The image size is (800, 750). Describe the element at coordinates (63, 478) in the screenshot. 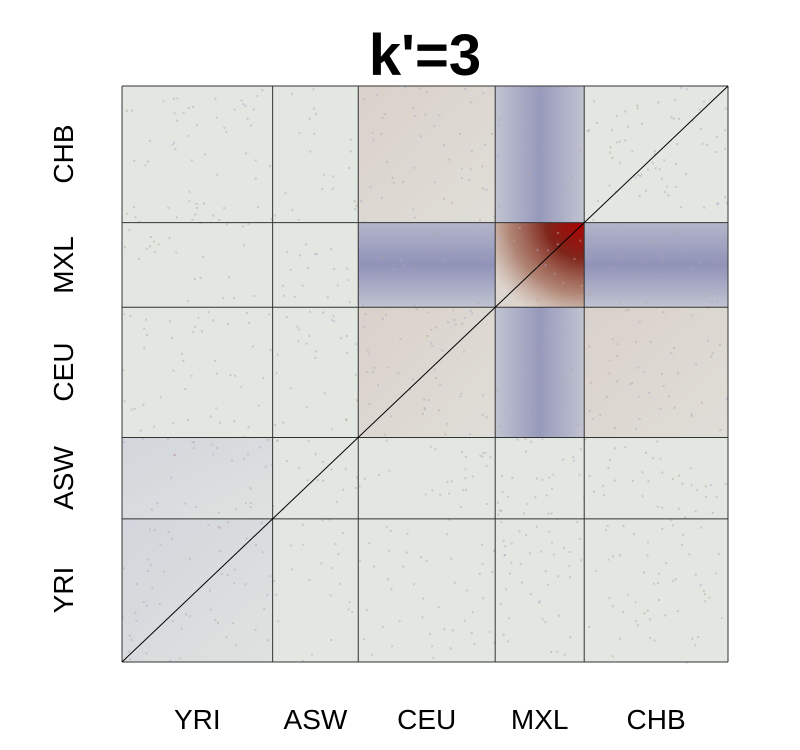

I see `y-tick-label-asw: ASW` at that location.